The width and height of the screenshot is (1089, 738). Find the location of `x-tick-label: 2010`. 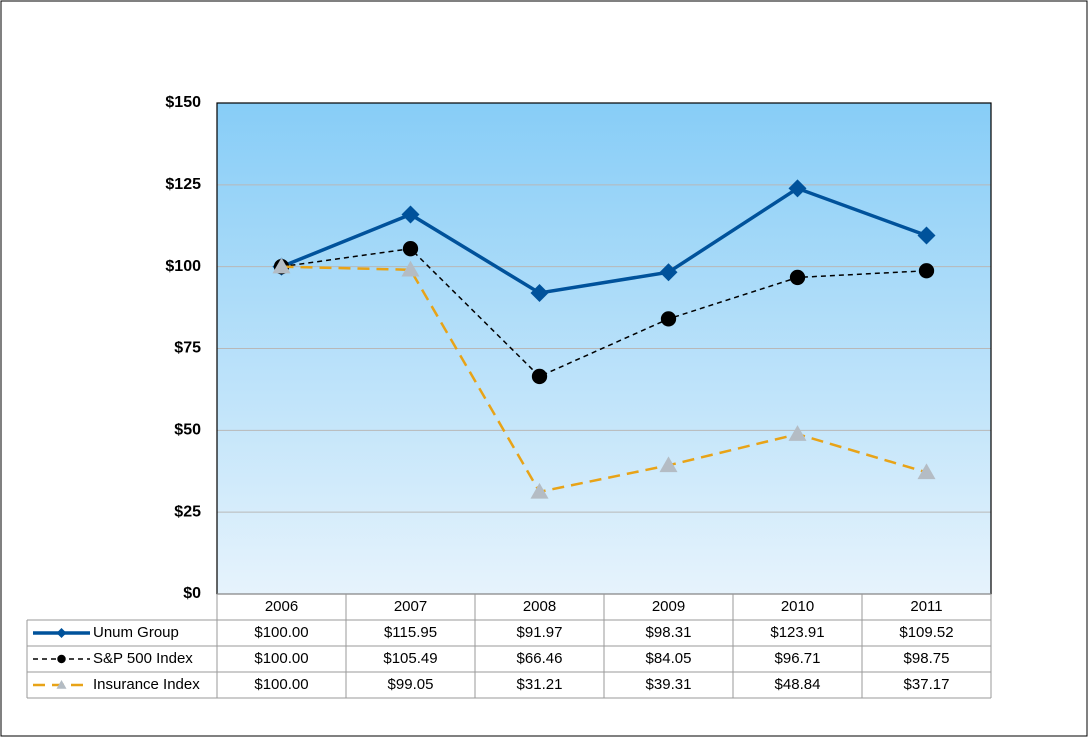

x-tick-label: 2010 is located at coordinates (797, 606).